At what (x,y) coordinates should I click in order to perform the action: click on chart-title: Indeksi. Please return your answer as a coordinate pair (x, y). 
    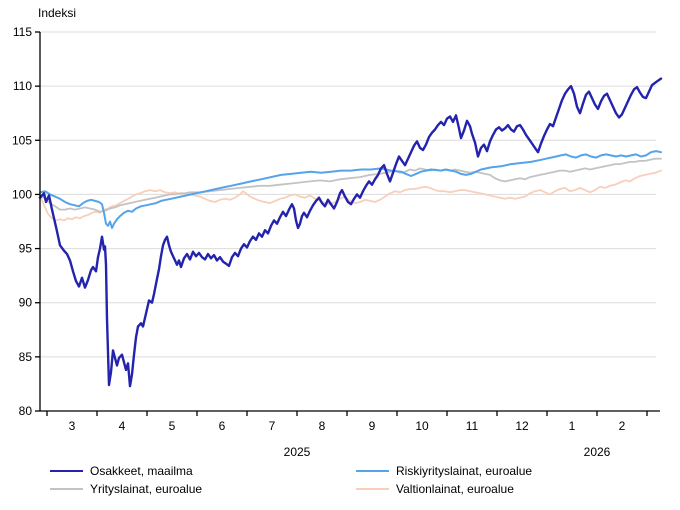
    Looking at the image, I should click on (57, 13).